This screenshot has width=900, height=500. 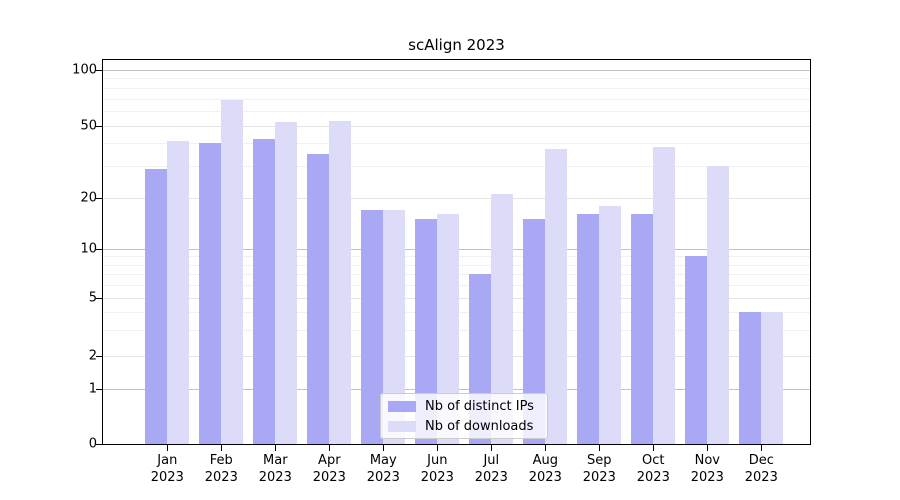 What do you see at coordinates (718, 304) in the screenshot?
I see `bar-downloads-nov` at bounding box center [718, 304].